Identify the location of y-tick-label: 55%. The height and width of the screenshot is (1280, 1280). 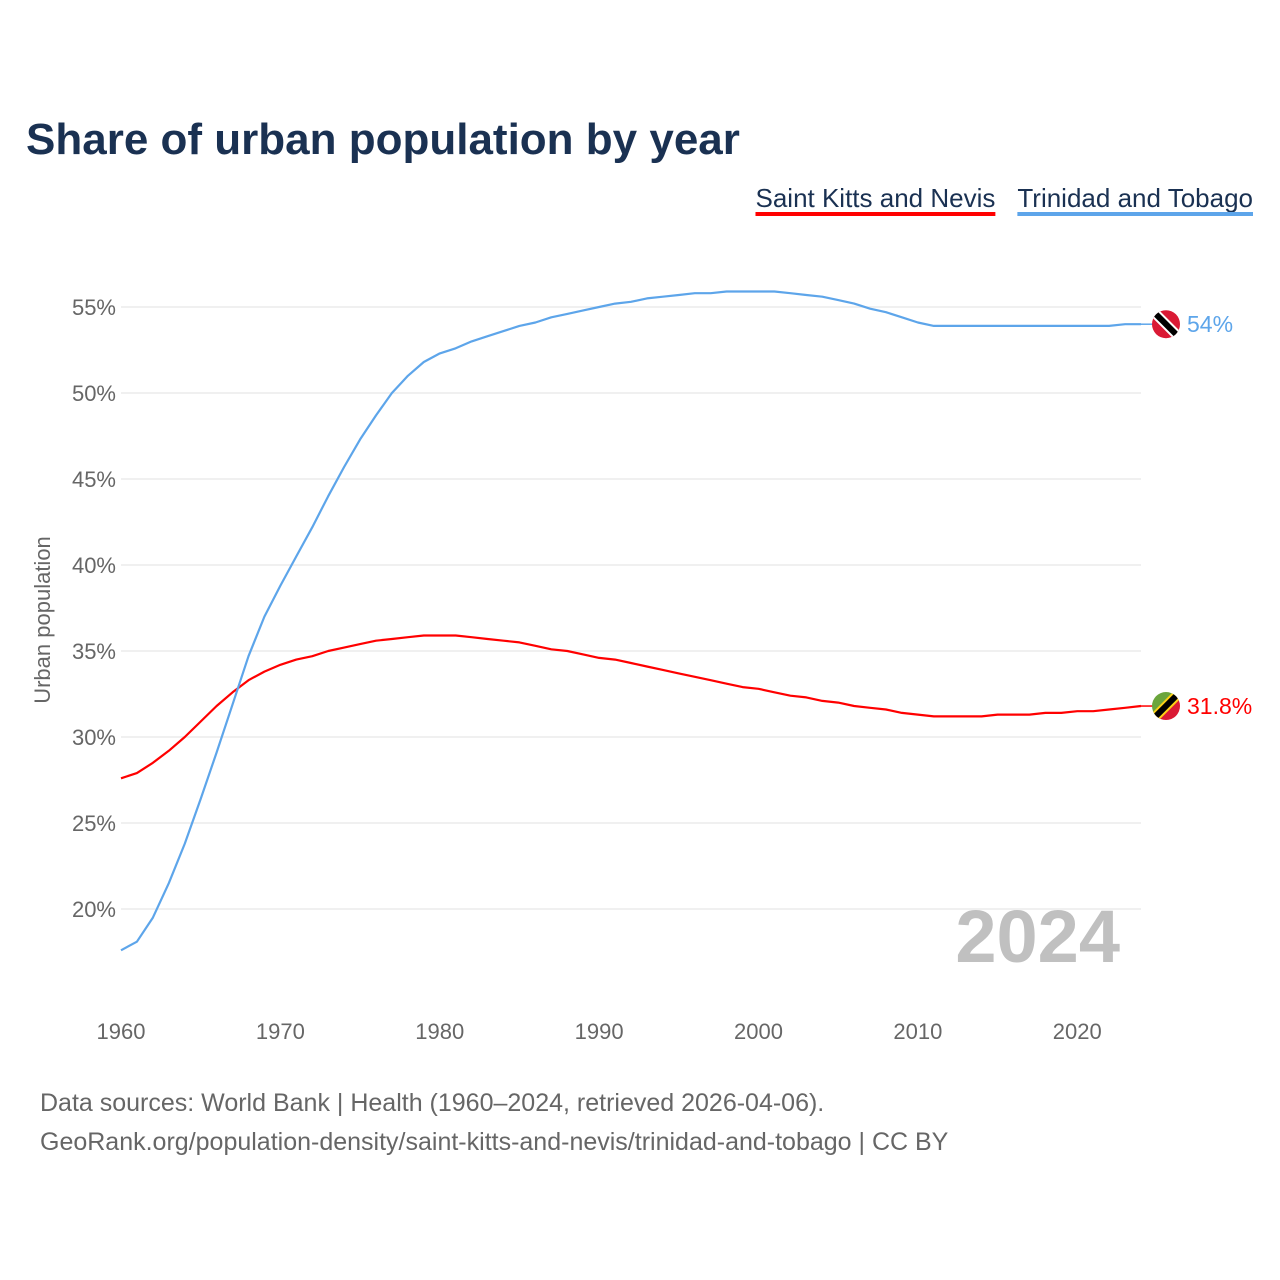
(94, 307).